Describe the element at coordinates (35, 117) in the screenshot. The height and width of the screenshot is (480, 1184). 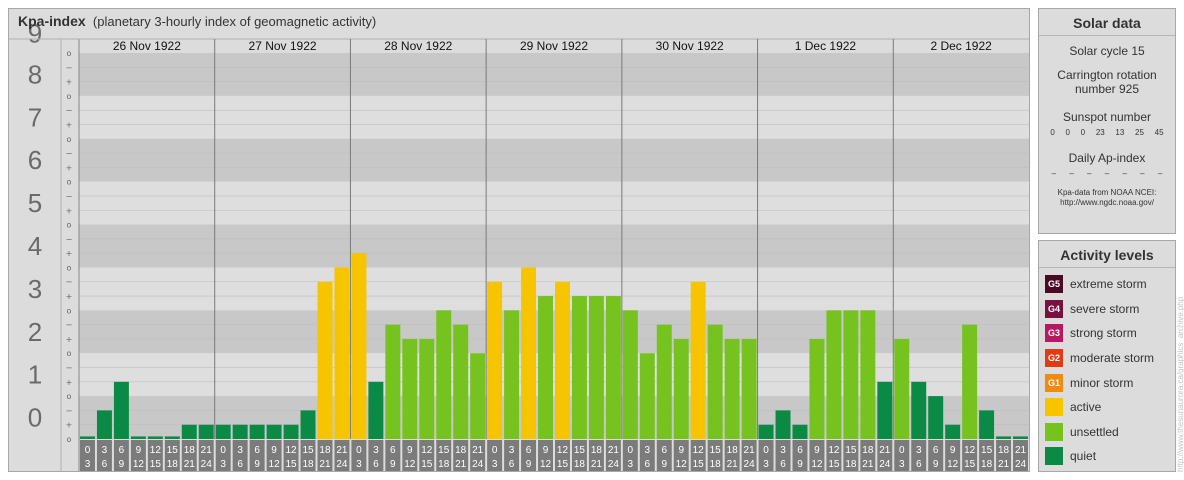
I see `y-tick-label: 7` at that location.